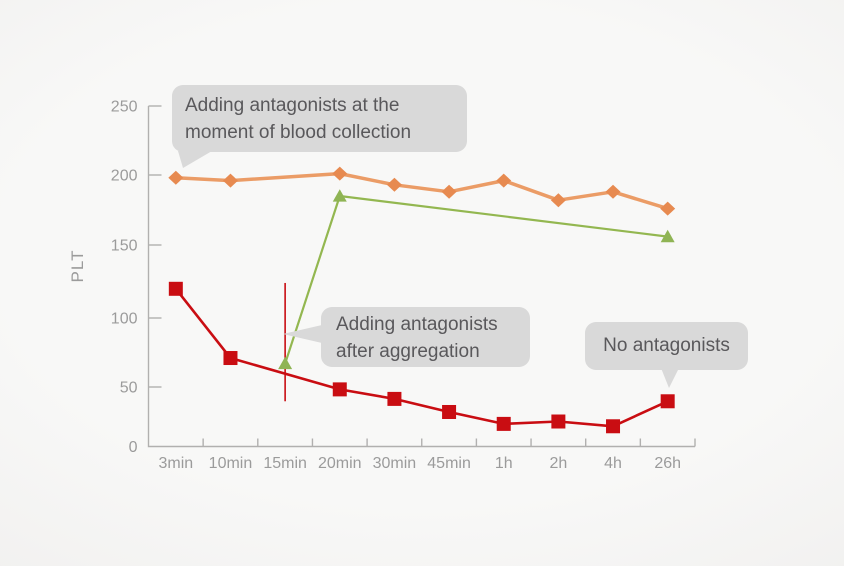 Image resolution: width=844 pixels, height=566 pixels. I want to click on x-tick-label: 4h, so click(613, 463).